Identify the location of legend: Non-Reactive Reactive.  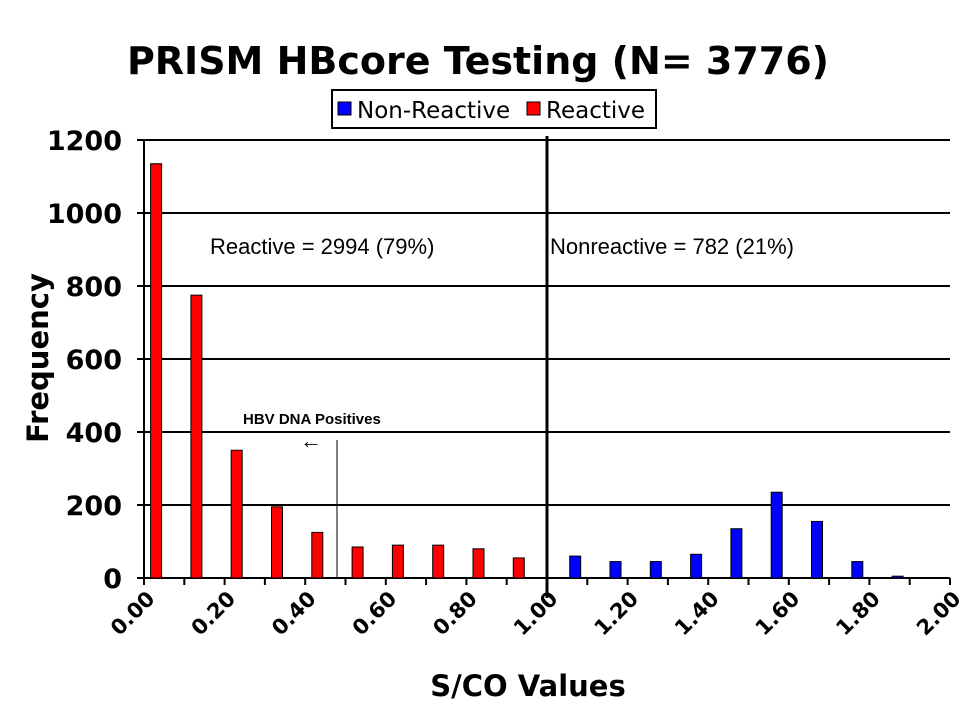
(494, 109).